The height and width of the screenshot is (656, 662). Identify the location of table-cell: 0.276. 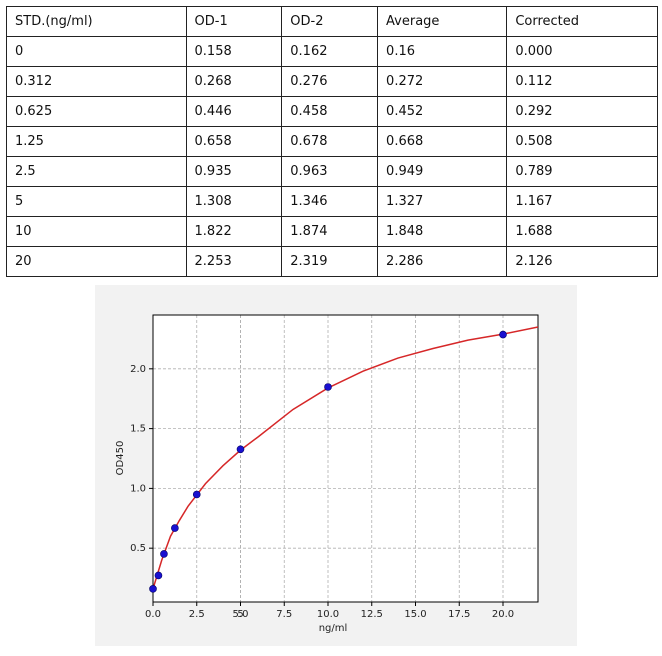
(330, 81).